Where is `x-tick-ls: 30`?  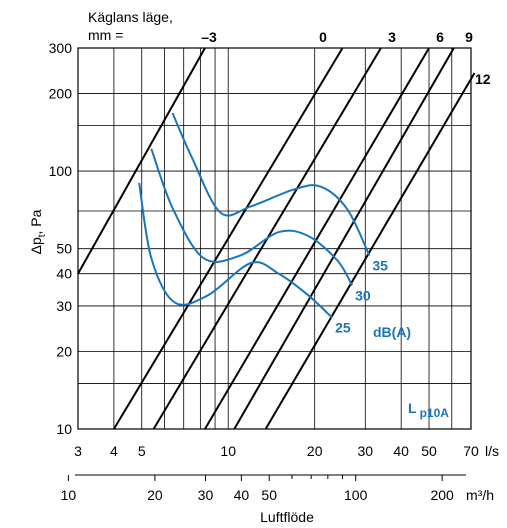 x-tick-ls: 30 is located at coordinates (365, 451).